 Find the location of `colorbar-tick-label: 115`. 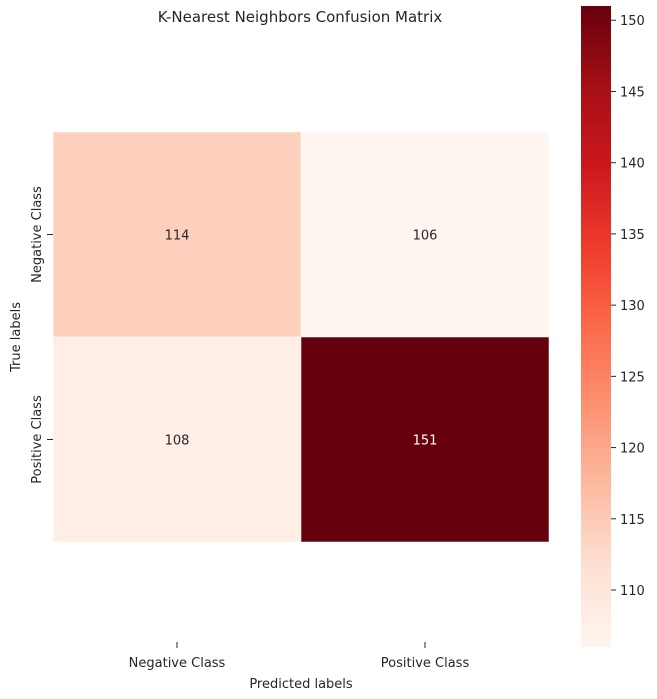

colorbar-tick-label: 115 is located at coordinates (632, 520).